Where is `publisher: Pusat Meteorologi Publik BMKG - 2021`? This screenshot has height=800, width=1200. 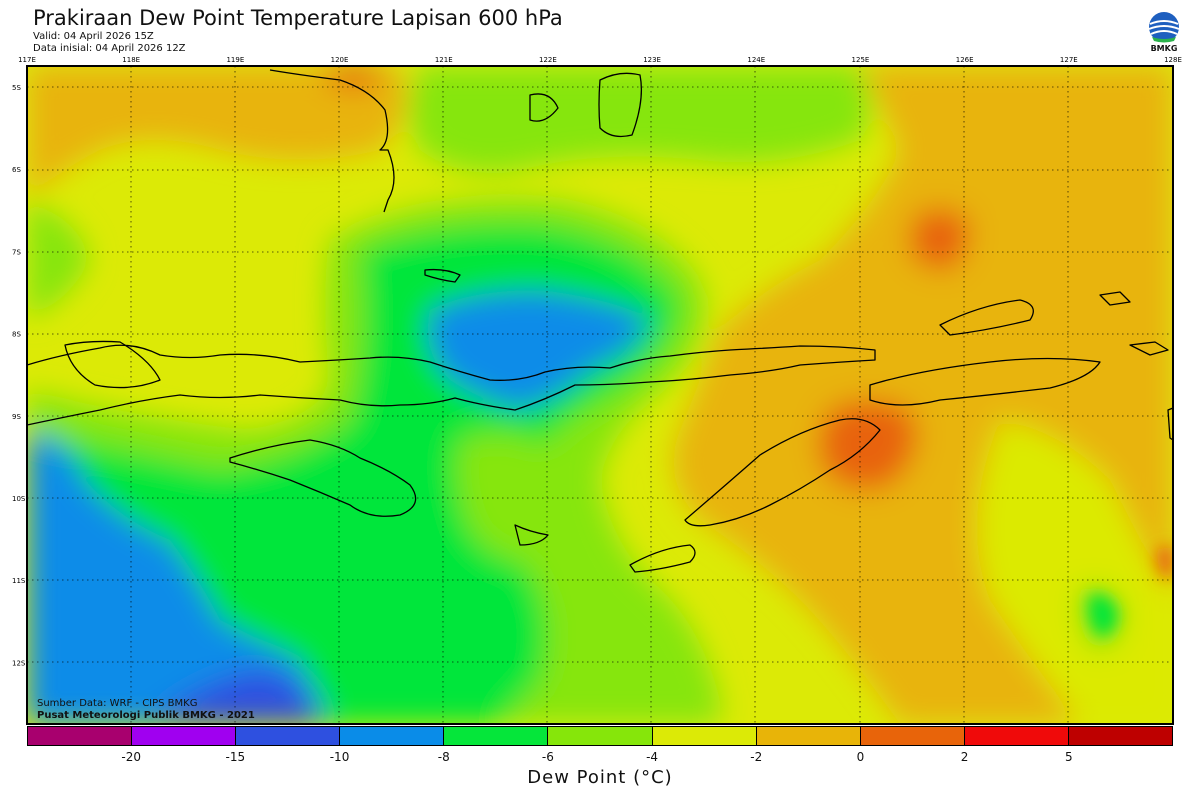 publisher: Pusat Meteorologi Publik BMKG - 2021 is located at coordinates (146, 715).